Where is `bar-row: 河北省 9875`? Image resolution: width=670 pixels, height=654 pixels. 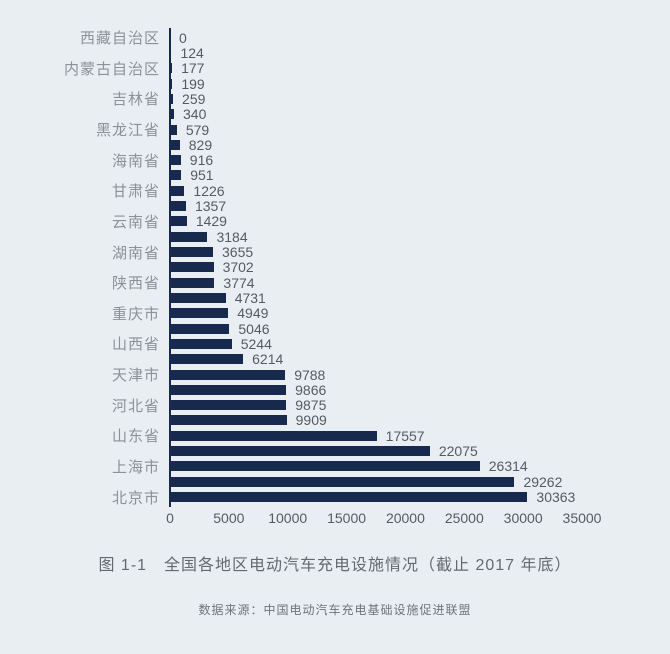 bar-row: 河北省 9875 is located at coordinates (335, 406).